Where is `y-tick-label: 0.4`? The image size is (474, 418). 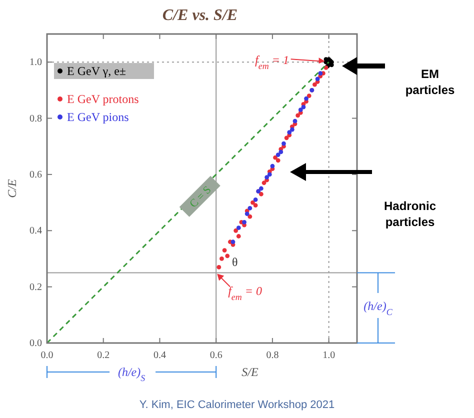
y-tick-label: 0.4 is located at coordinates (36, 231).